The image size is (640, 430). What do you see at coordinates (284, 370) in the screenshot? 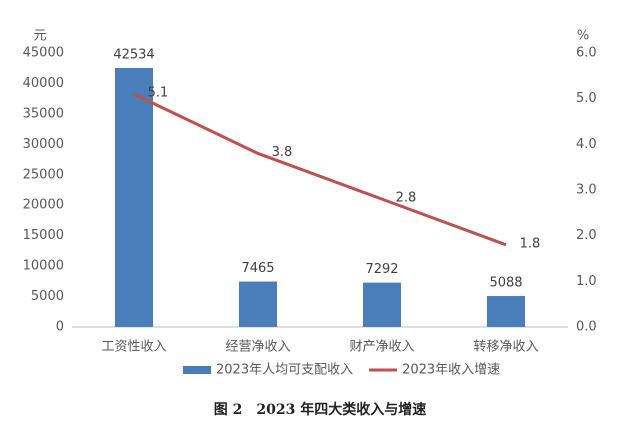
I see `legend-label: 2023年人均可支配收入` at bounding box center [284, 370].